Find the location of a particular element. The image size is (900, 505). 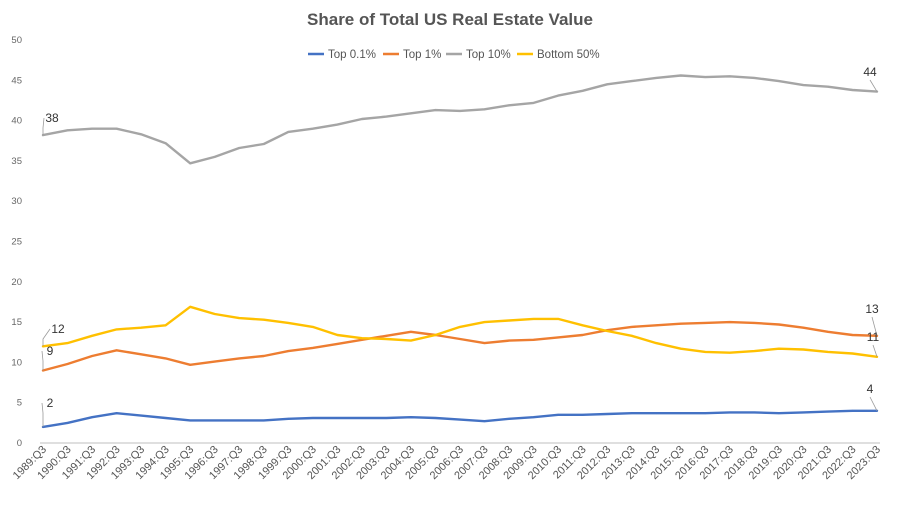

end-value-label: 4 is located at coordinates (870, 389).